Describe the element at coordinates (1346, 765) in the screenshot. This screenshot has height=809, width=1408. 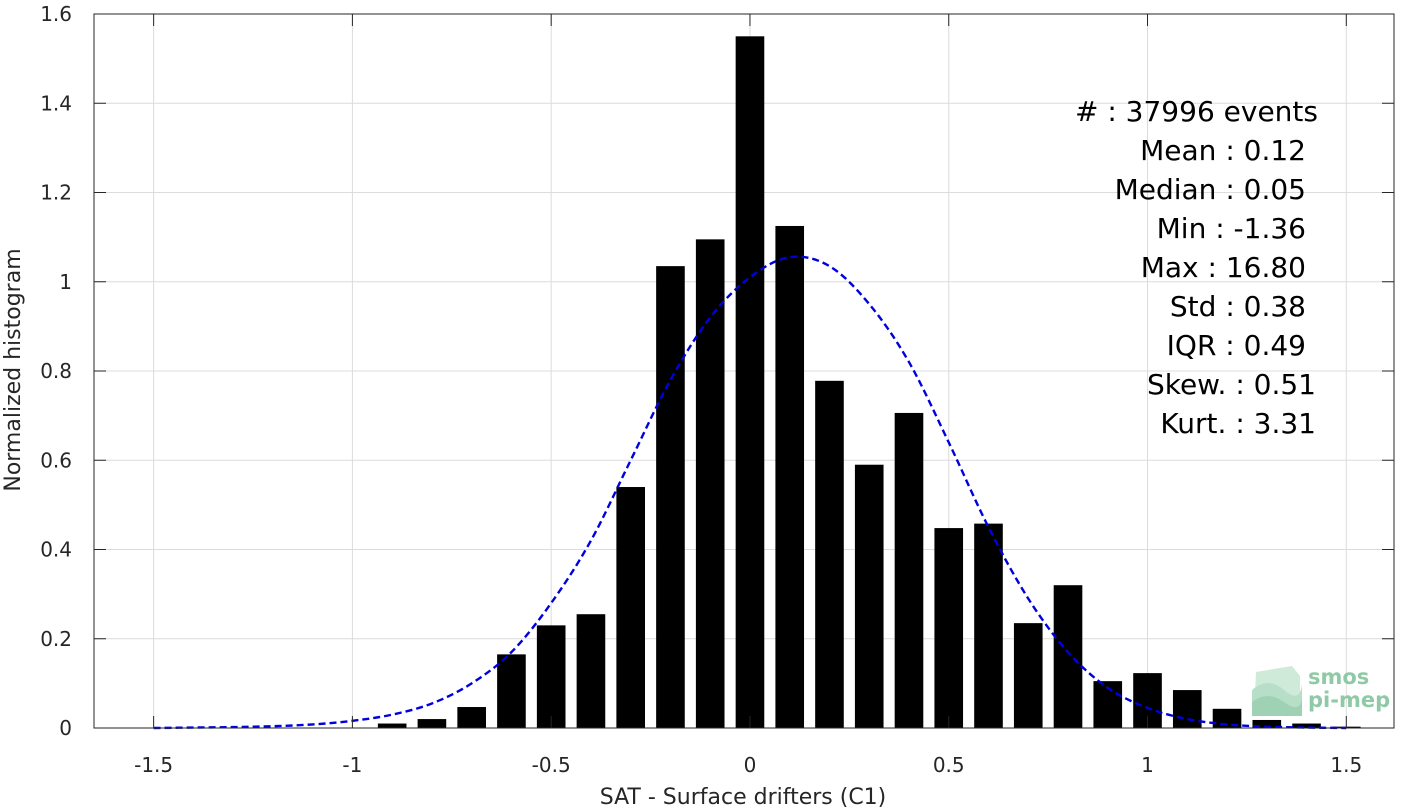
I see `x-tick-label: 1.5` at that location.